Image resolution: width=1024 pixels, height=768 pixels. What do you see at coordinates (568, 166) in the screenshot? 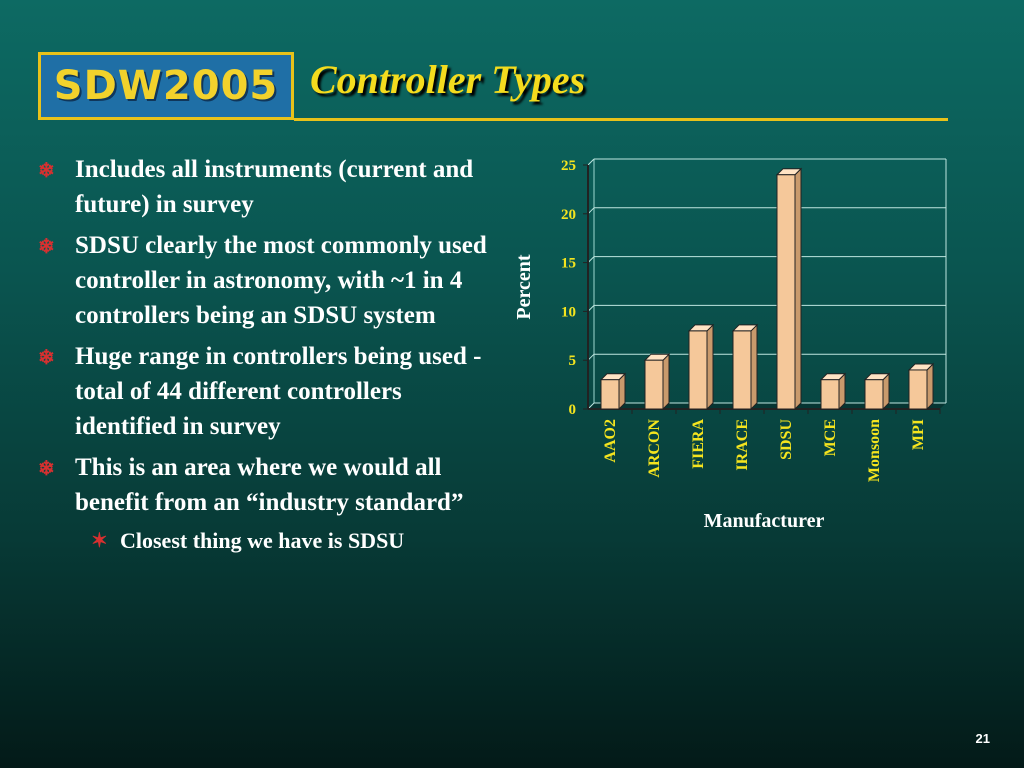
I see `y-tick-label: 25` at bounding box center [568, 166].